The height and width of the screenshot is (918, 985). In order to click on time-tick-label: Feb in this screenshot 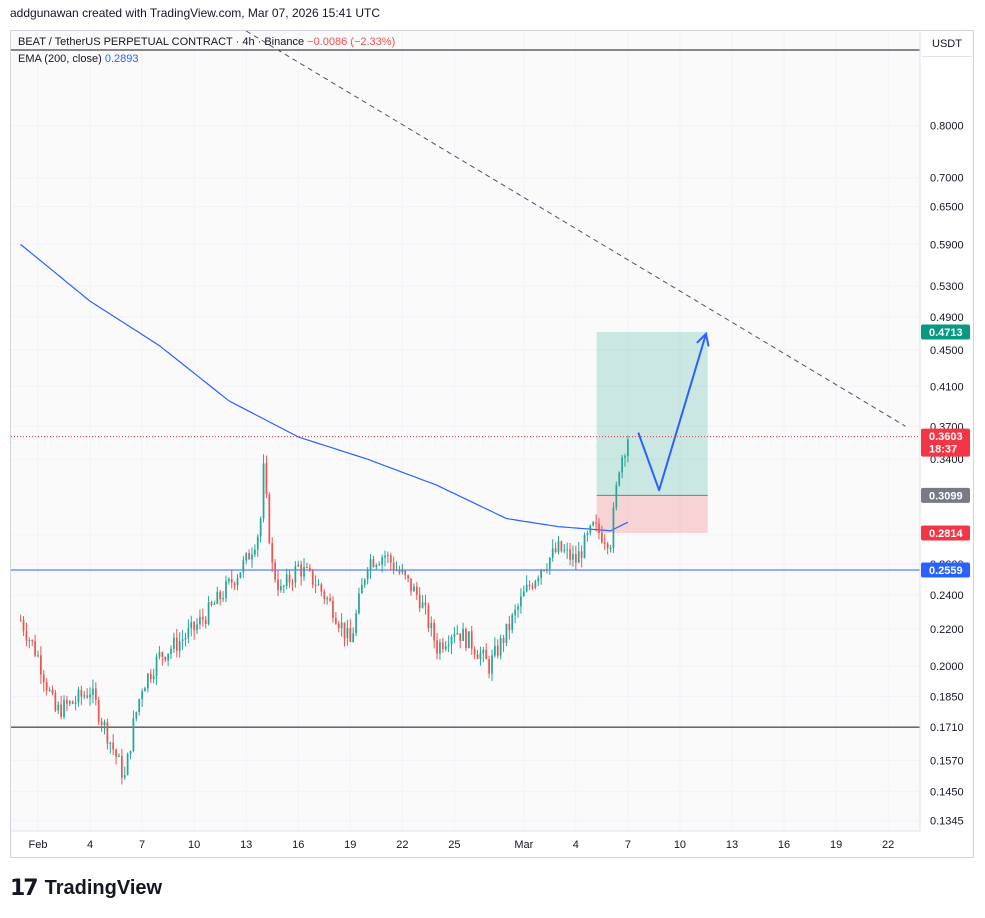, I will do `click(38, 845)`.